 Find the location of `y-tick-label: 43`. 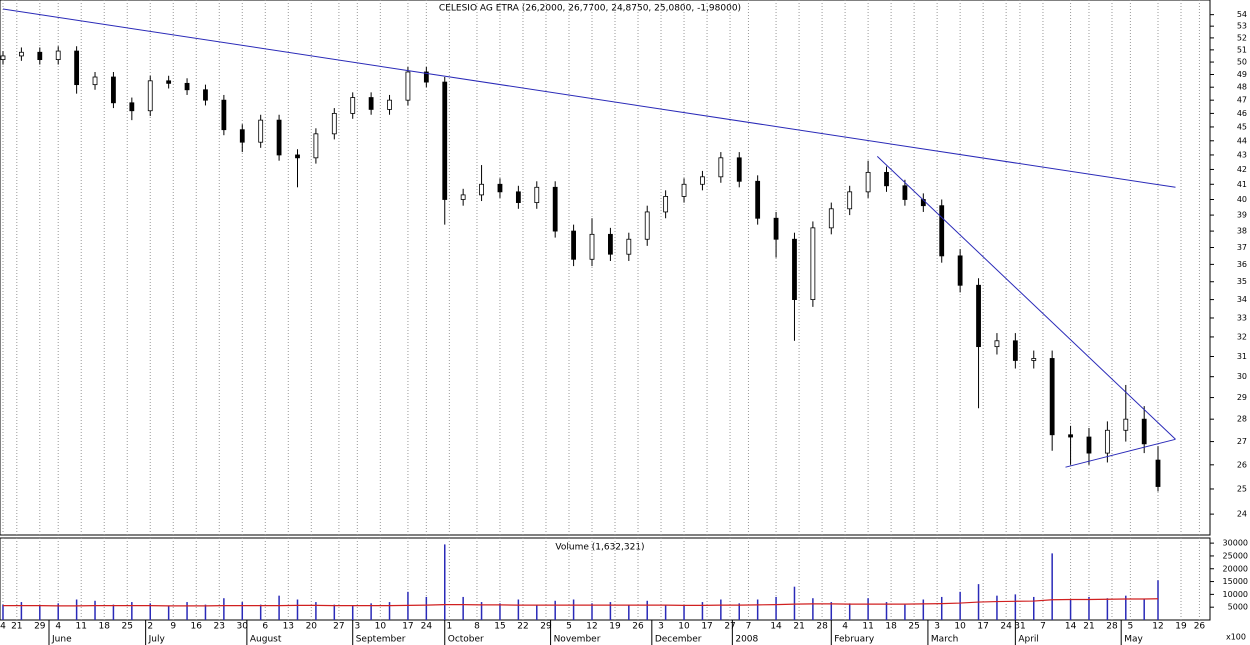

y-tick-label: 43 is located at coordinates (1242, 154).